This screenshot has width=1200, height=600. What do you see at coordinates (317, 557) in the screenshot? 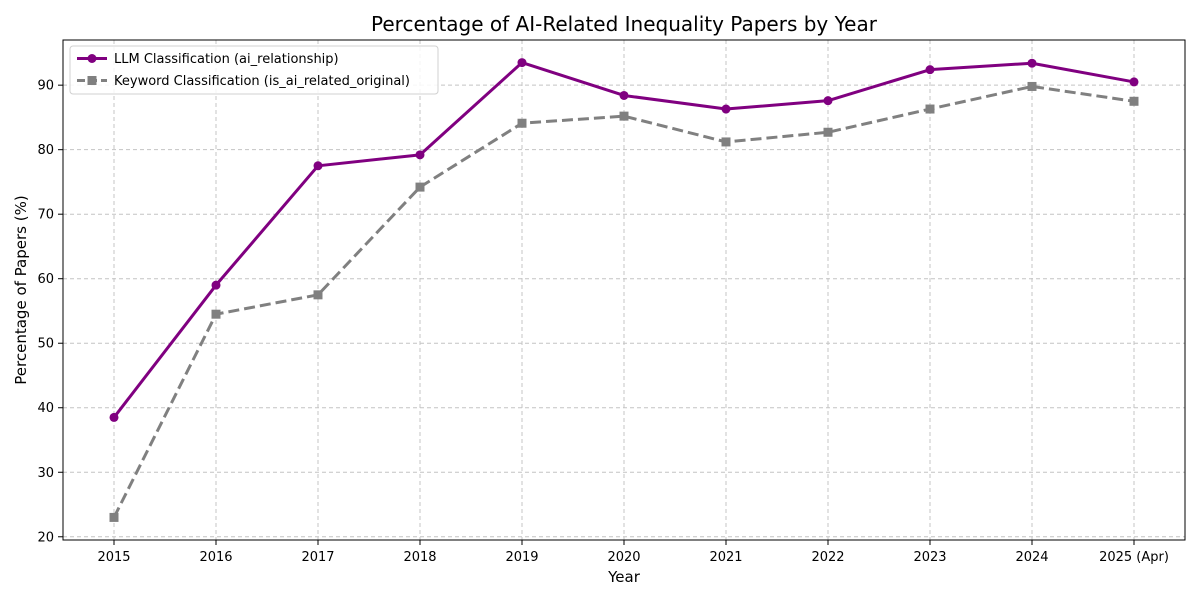
I see `x-tick-label: 2017` at bounding box center [317, 557].